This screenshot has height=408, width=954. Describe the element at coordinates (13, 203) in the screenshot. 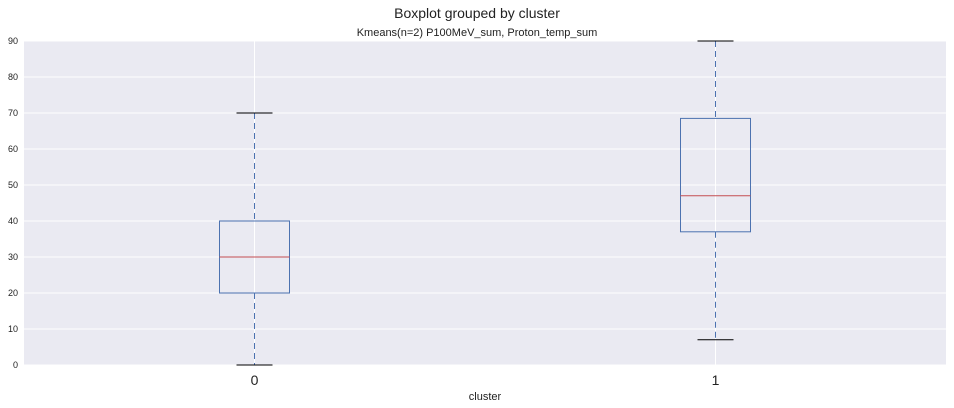

I see `y-tick-labels: 0 10 20 30 40 50 60 70 80 90` at that location.